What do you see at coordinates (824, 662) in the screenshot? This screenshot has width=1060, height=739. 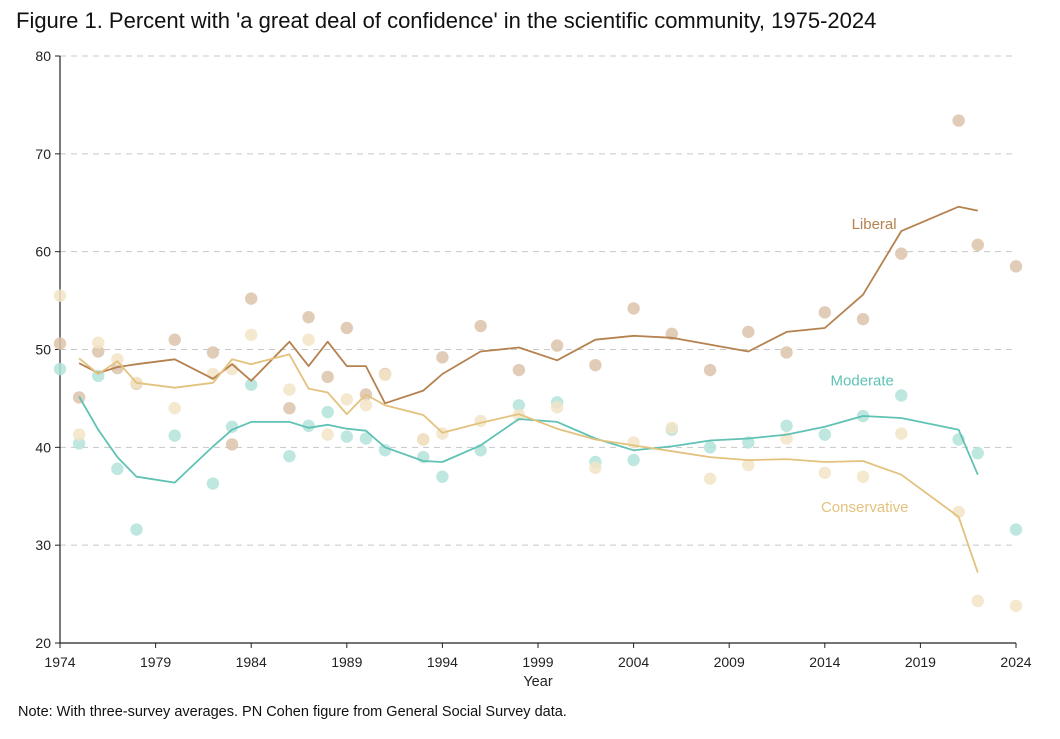 I see `x-tick-label: 2014` at bounding box center [824, 662].